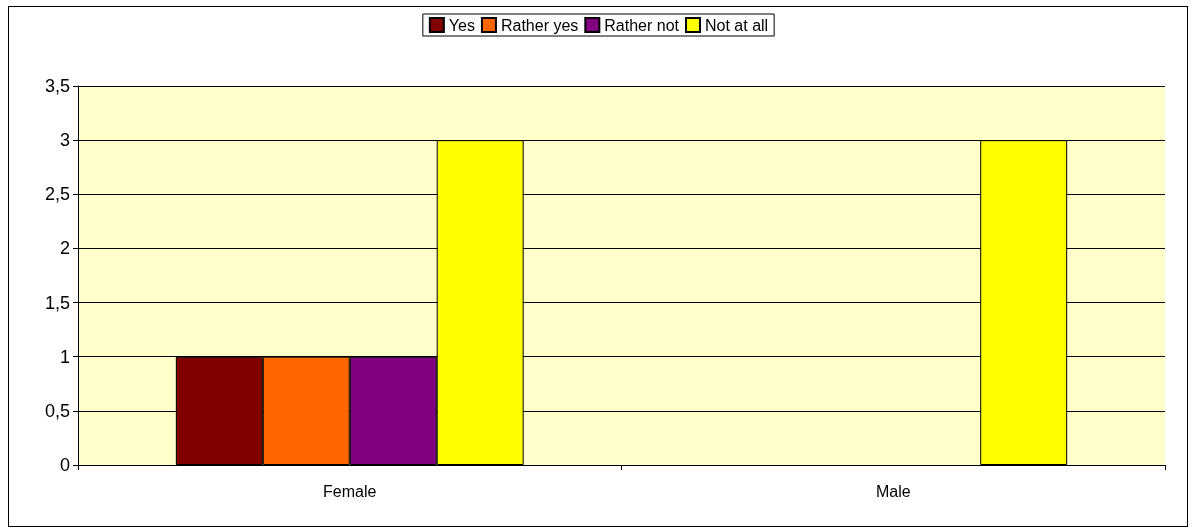  I want to click on y-tick-label: 1, so click(64, 356).